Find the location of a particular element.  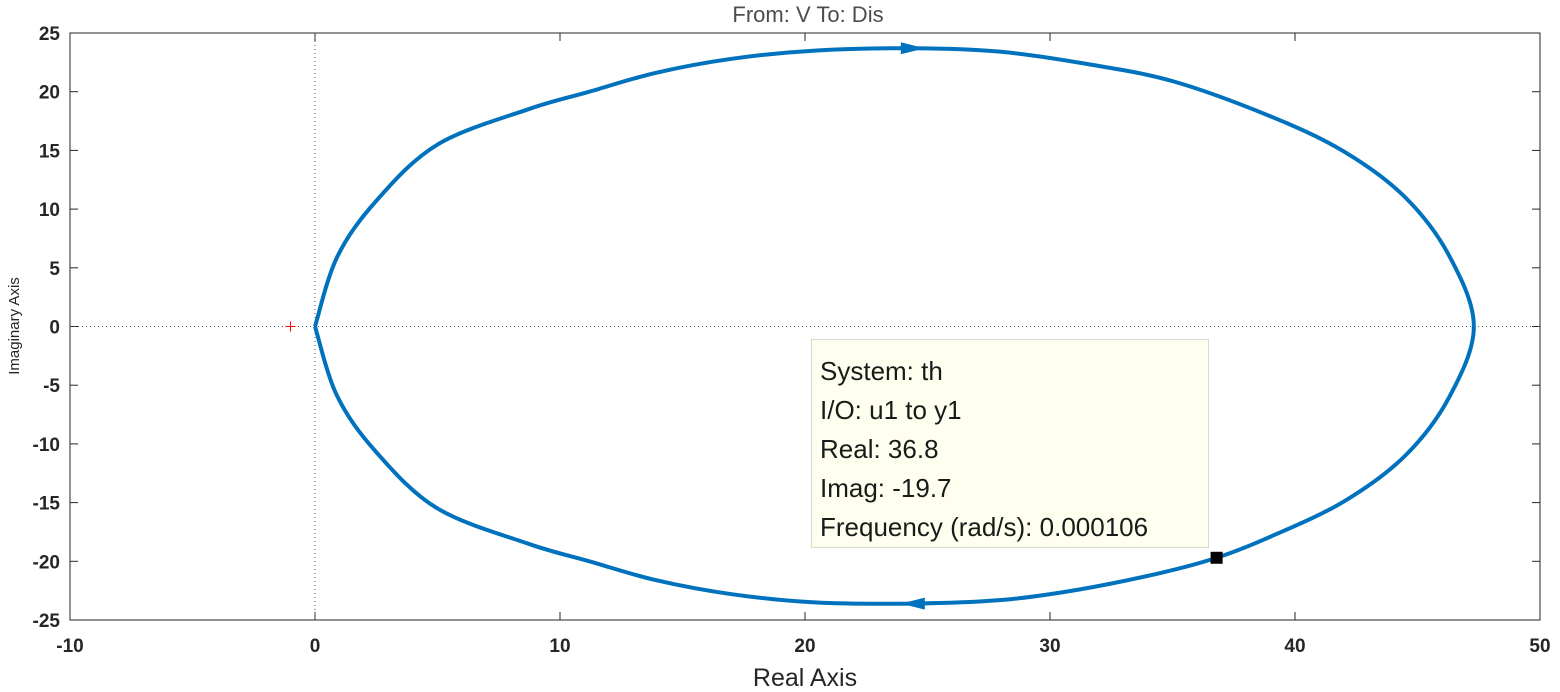

x-tick-label: 30 is located at coordinates (1049, 646).